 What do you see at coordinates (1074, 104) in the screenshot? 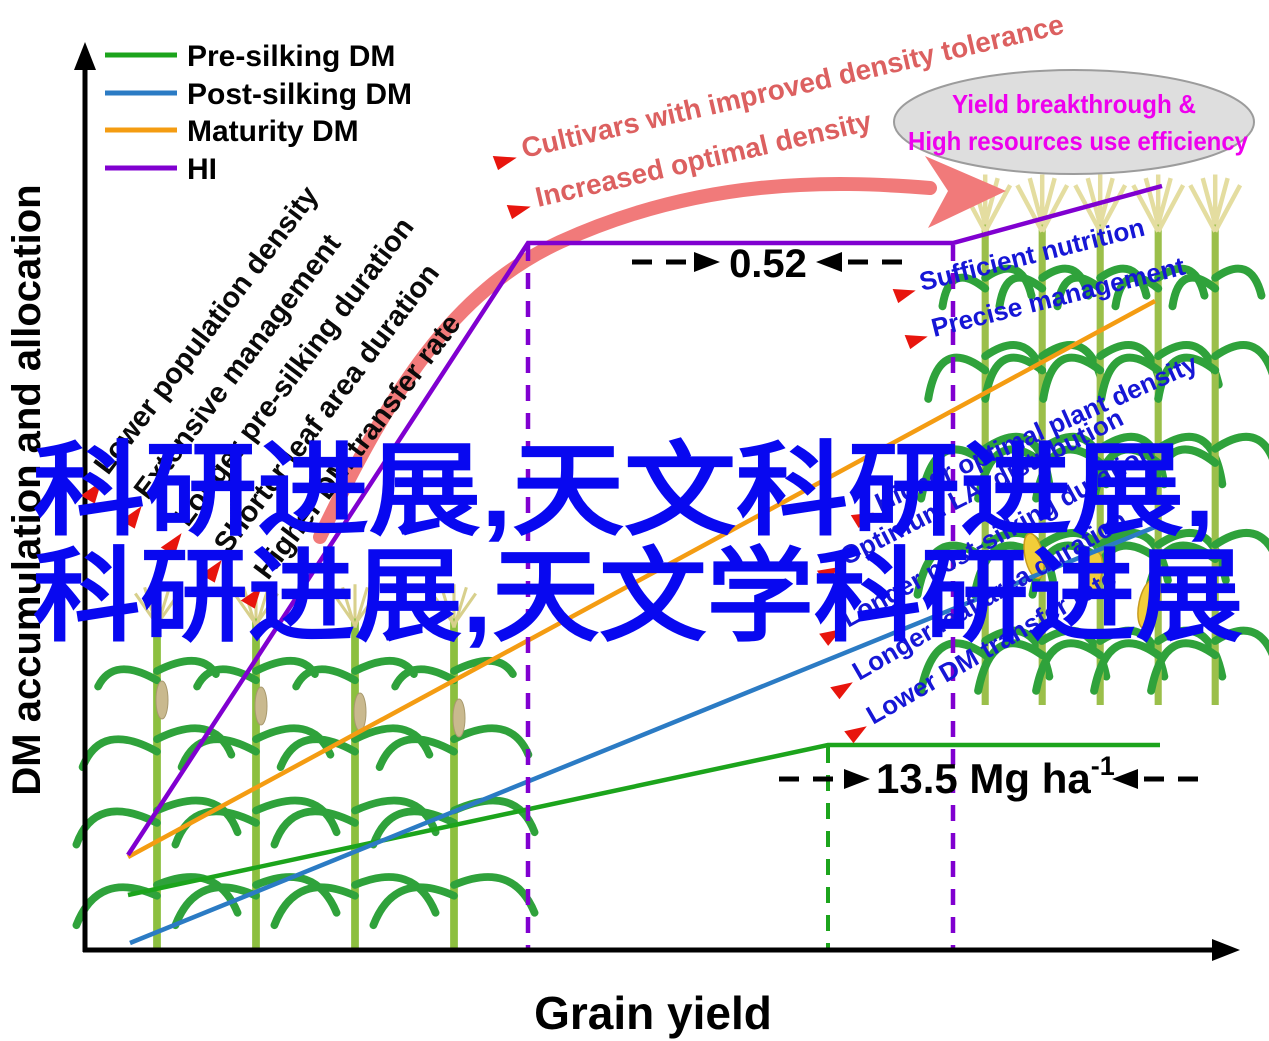
I see `breakthrough-line1: Yield breakthrough &` at bounding box center [1074, 104].